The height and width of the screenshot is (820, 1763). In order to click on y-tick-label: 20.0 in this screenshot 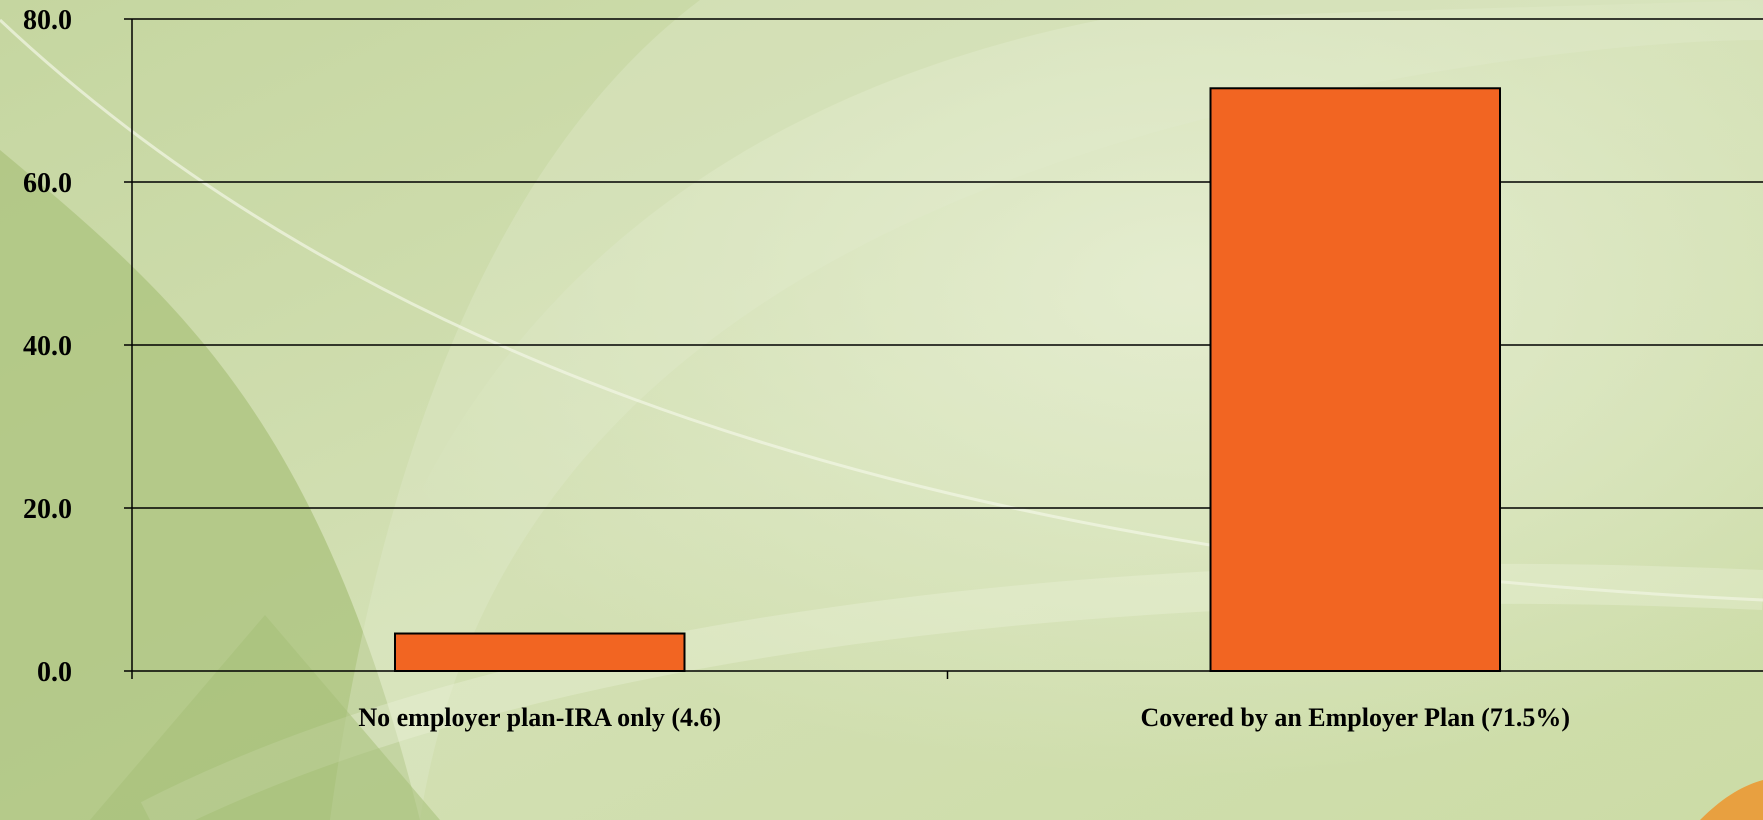, I will do `click(47, 509)`.